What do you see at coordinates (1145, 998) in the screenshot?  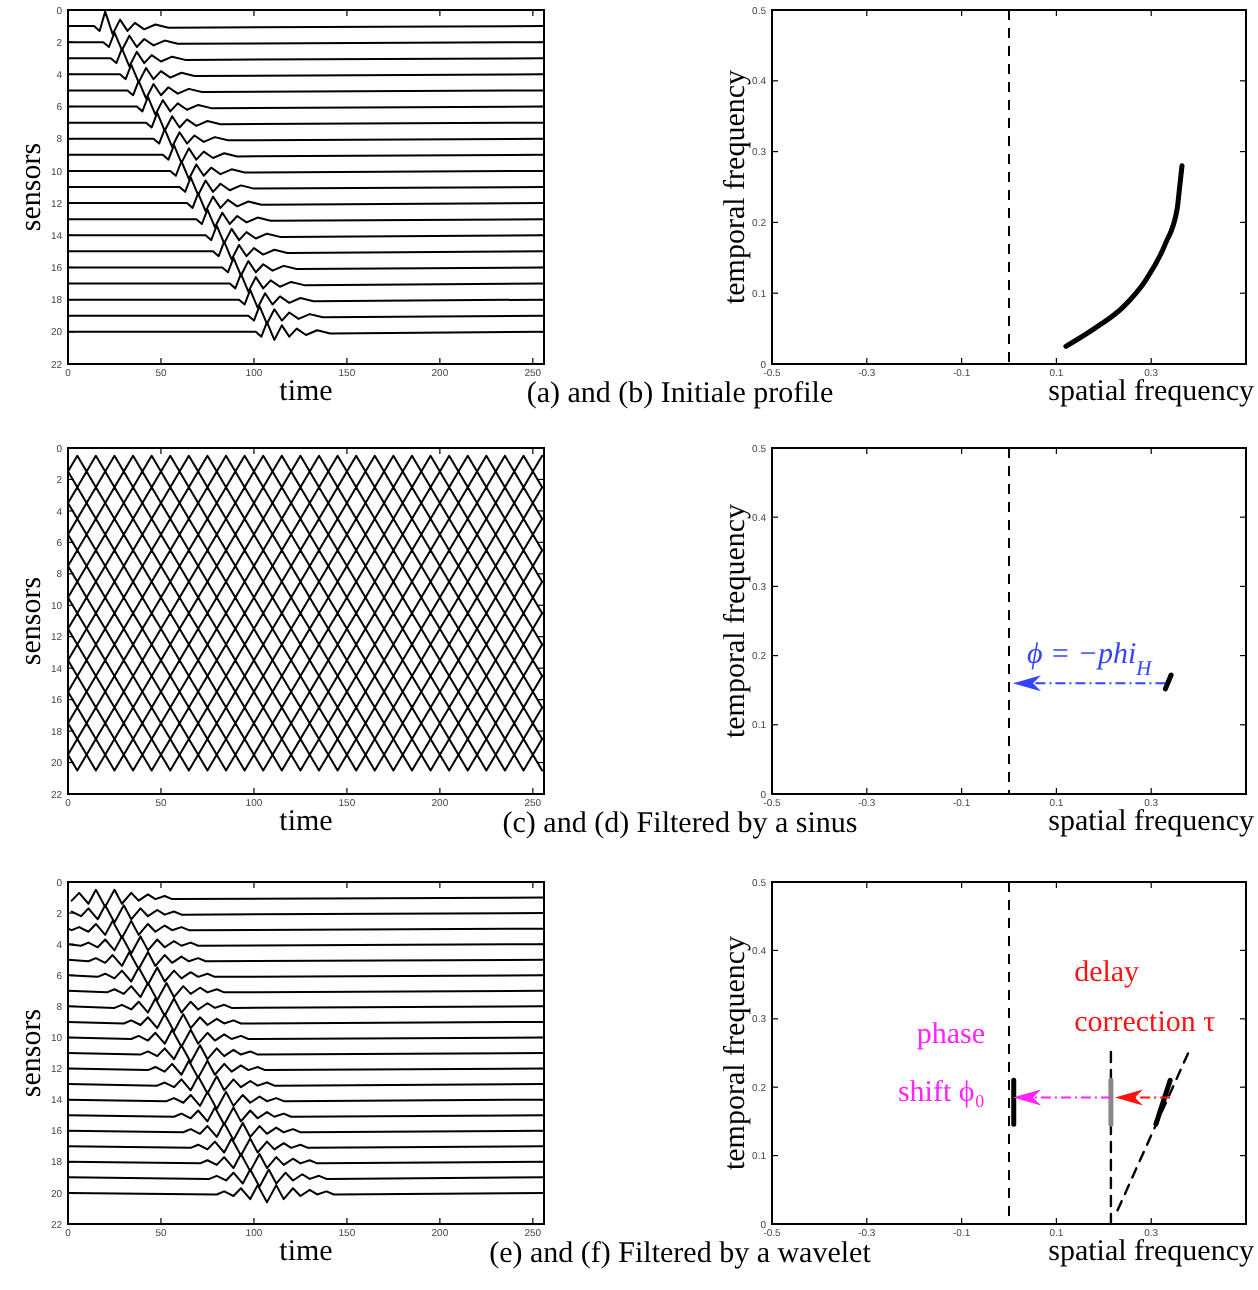 I see `annotation: delay correction τ` at bounding box center [1145, 998].